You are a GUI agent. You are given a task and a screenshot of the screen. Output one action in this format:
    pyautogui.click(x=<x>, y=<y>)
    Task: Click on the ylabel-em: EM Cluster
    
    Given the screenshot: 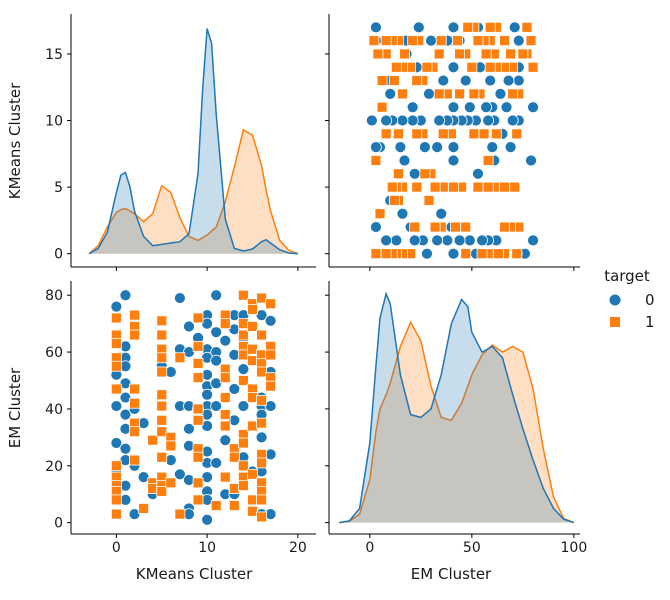 What is the action you would take?
    pyautogui.click(x=15, y=407)
    